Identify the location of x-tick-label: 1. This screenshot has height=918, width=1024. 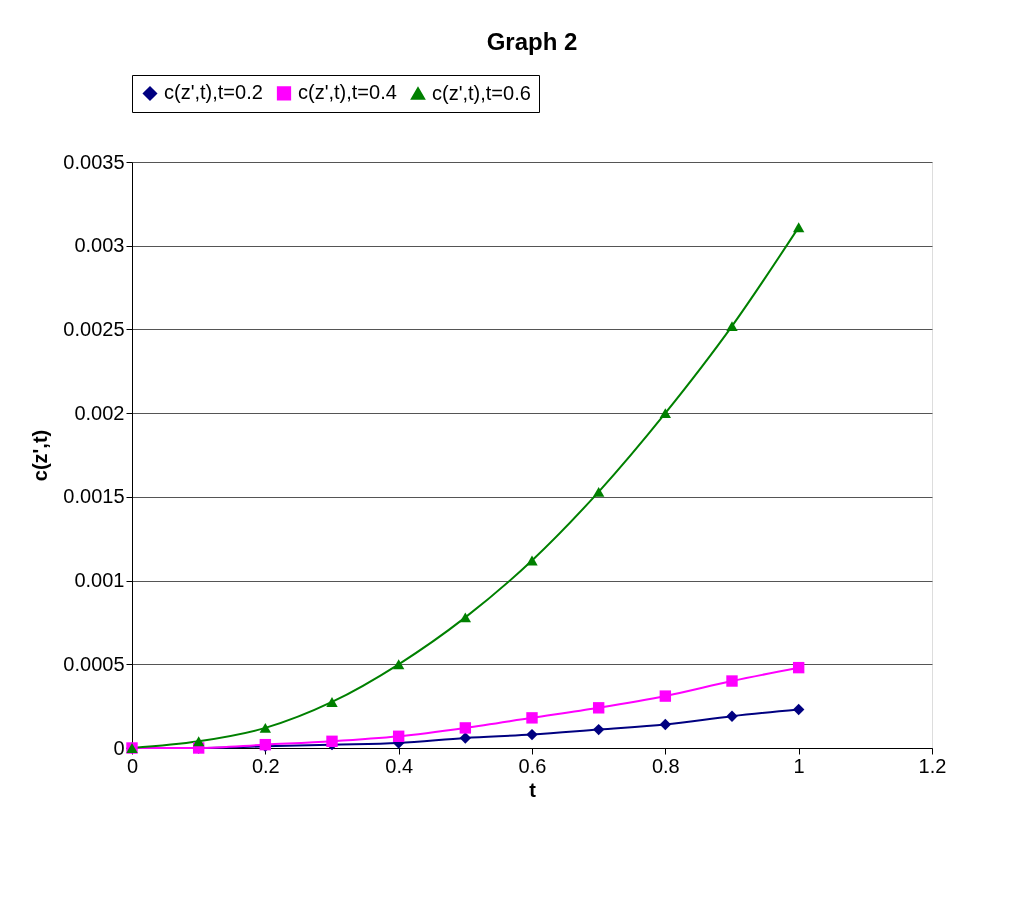
(799, 765).